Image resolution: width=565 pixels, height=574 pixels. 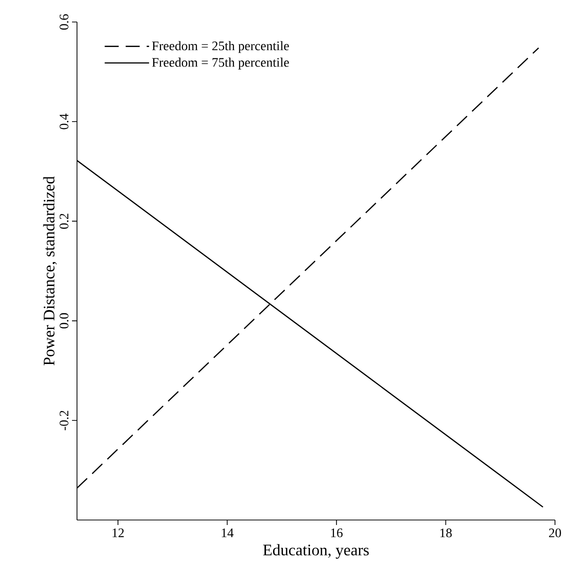 I want to click on y-axis-title: Power Distance, standardized, so click(x=50, y=271).